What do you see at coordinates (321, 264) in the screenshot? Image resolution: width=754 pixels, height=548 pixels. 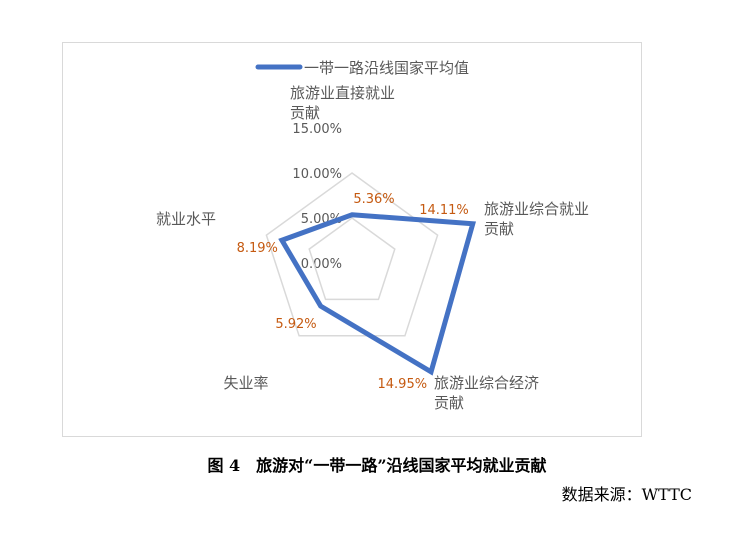 I see `tick-label: 0.00%` at bounding box center [321, 264].